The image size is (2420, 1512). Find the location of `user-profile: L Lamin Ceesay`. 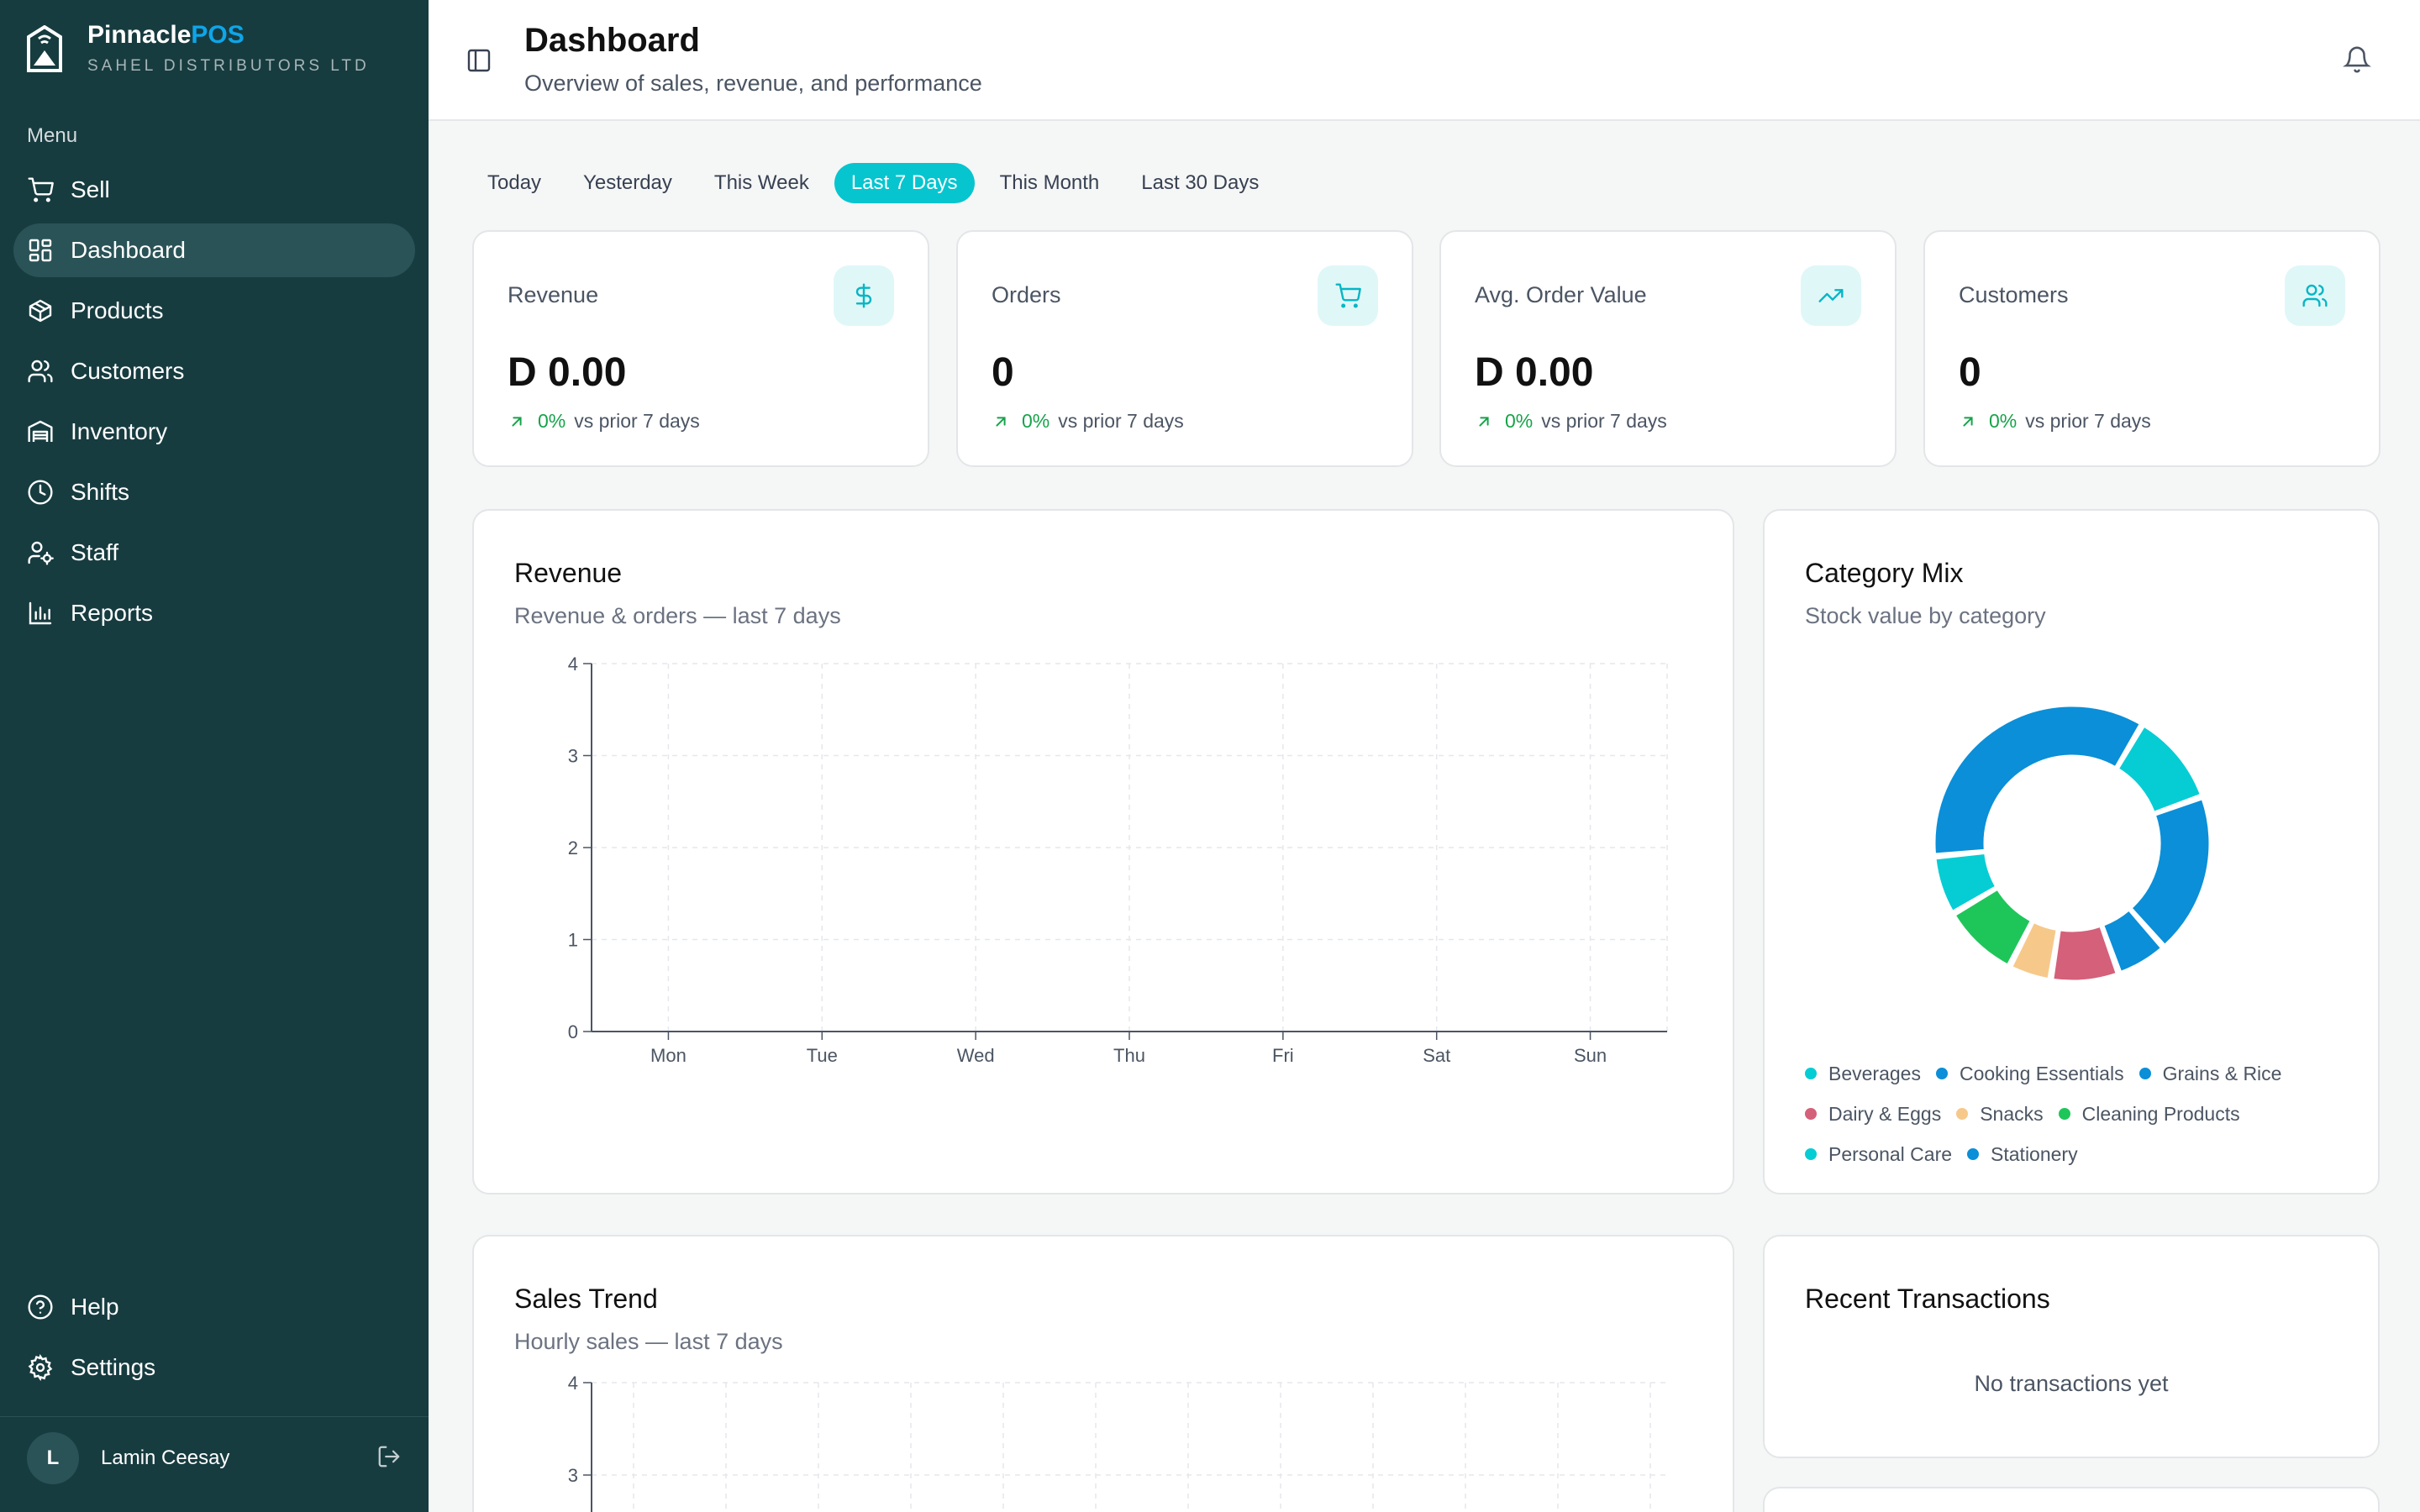

user-profile: L Lamin Ceesay is located at coordinates (214, 1458).